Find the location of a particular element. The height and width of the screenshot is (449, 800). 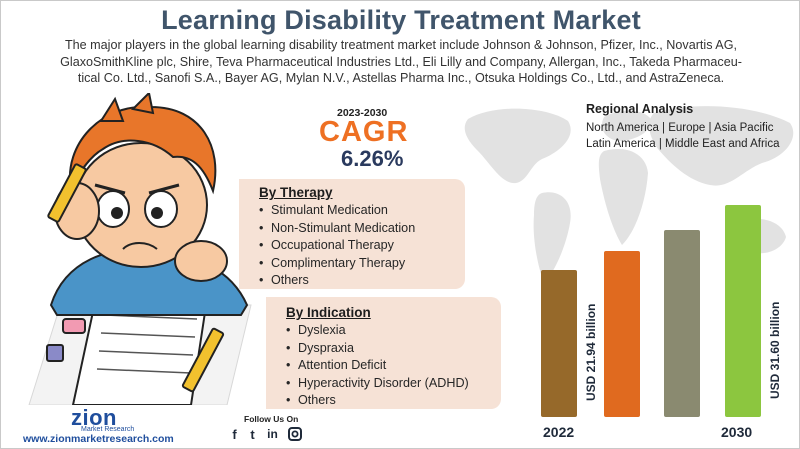

instagram-icon is located at coordinates (294, 434).